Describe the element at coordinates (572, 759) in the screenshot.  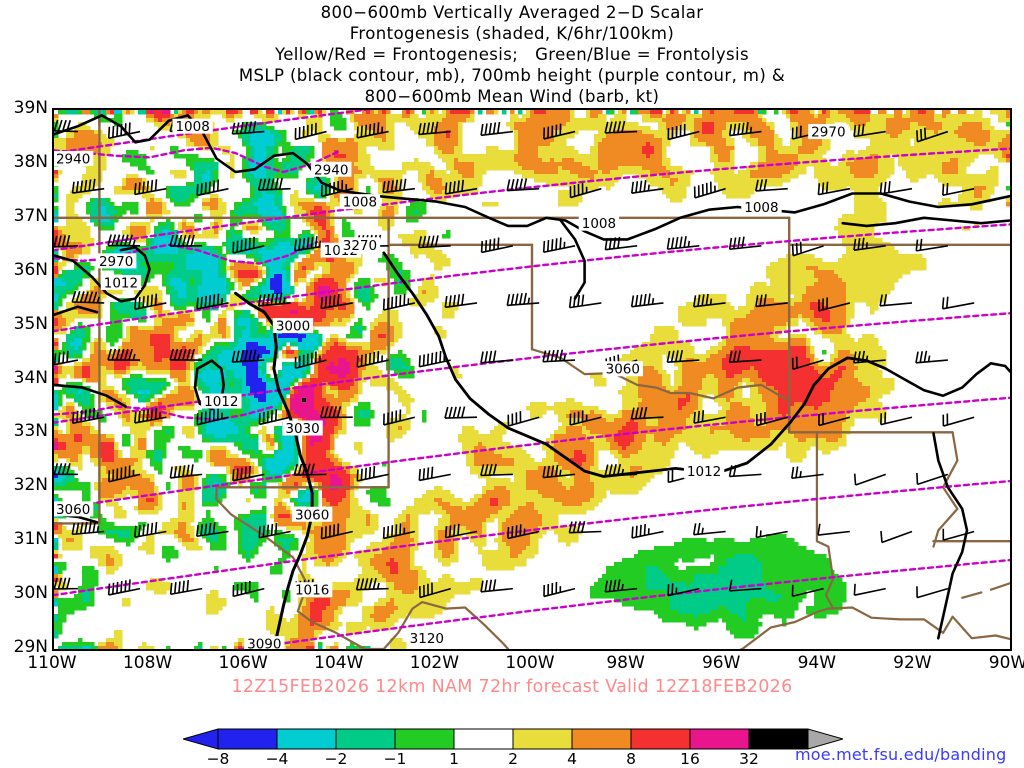
I see `colorbar-tick-6: 4` at that location.